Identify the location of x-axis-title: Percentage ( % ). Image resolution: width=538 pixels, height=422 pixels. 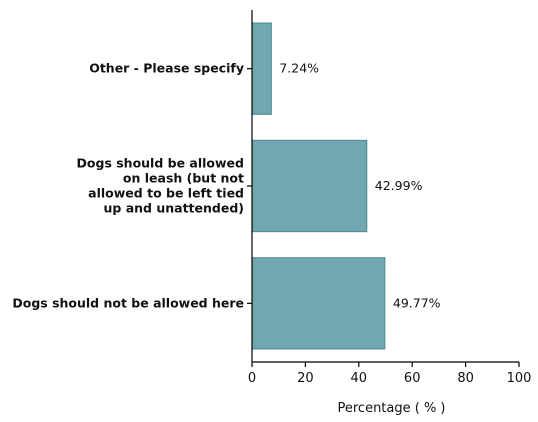
(391, 408).